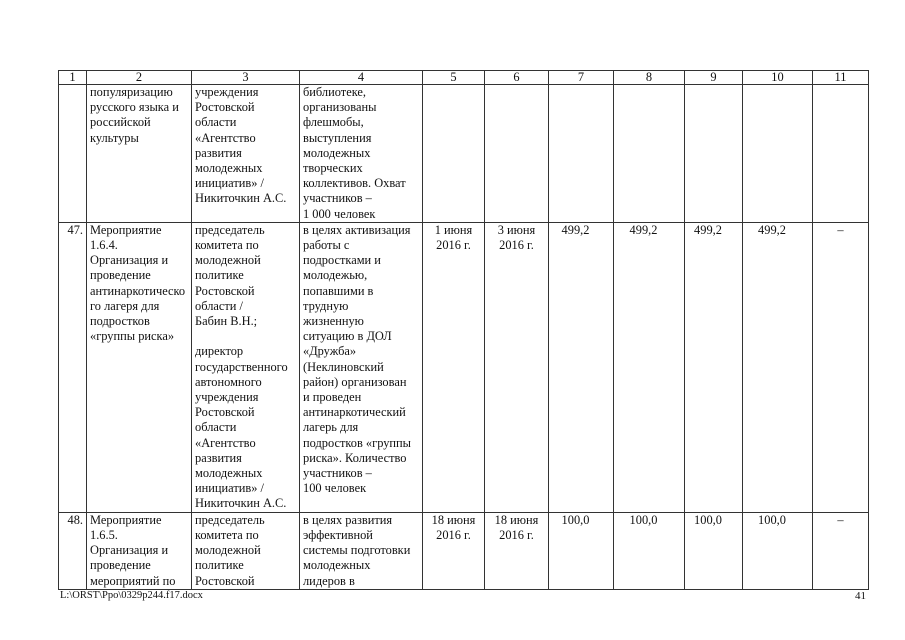  What do you see at coordinates (649, 77) in the screenshot?
I see `column-header: 8` at bounding box center [649, 77].